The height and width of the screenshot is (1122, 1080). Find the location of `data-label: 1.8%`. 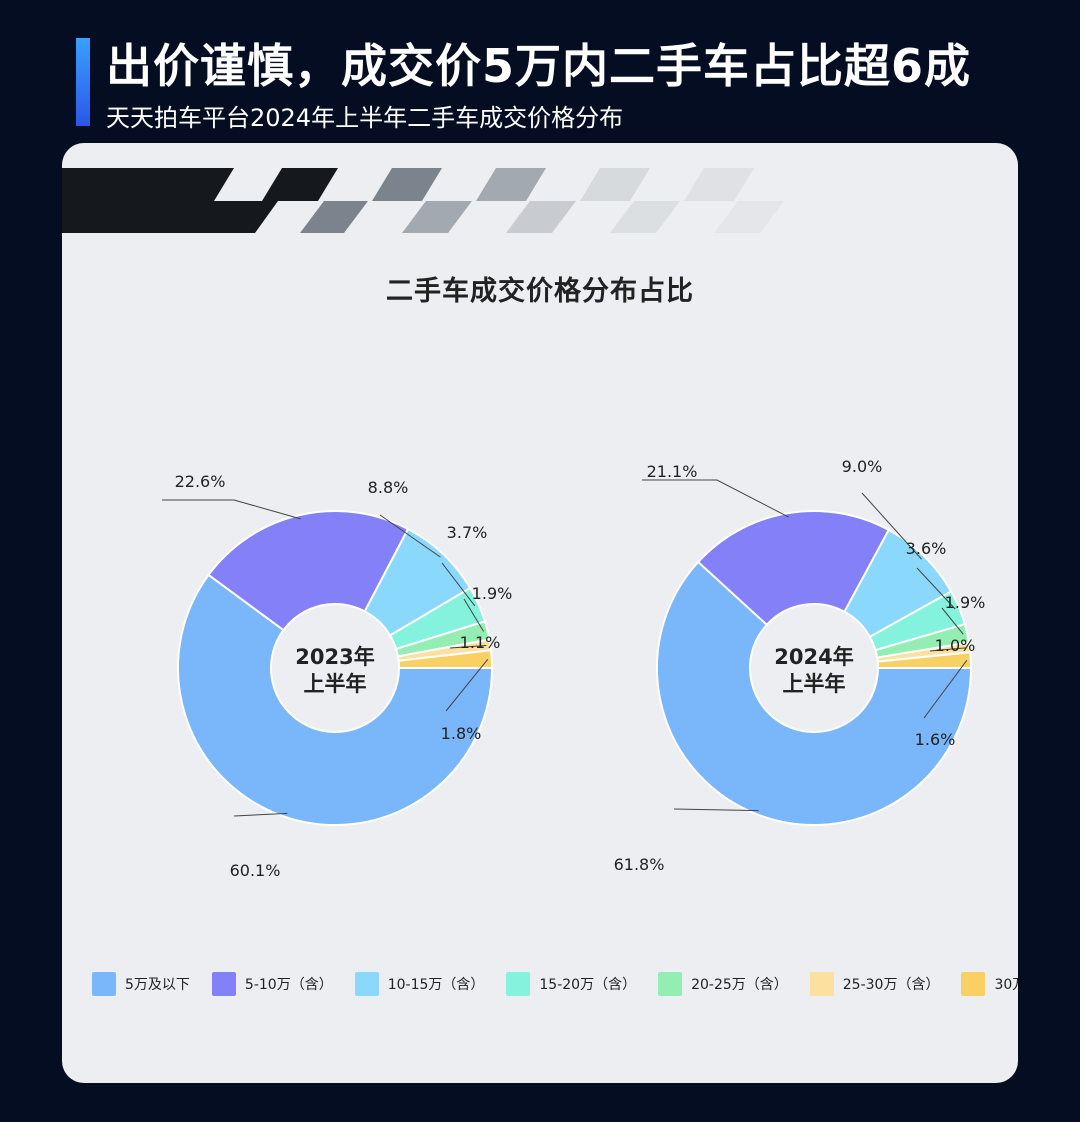

data-label: 1.8% is located at coordinates (461, 733).